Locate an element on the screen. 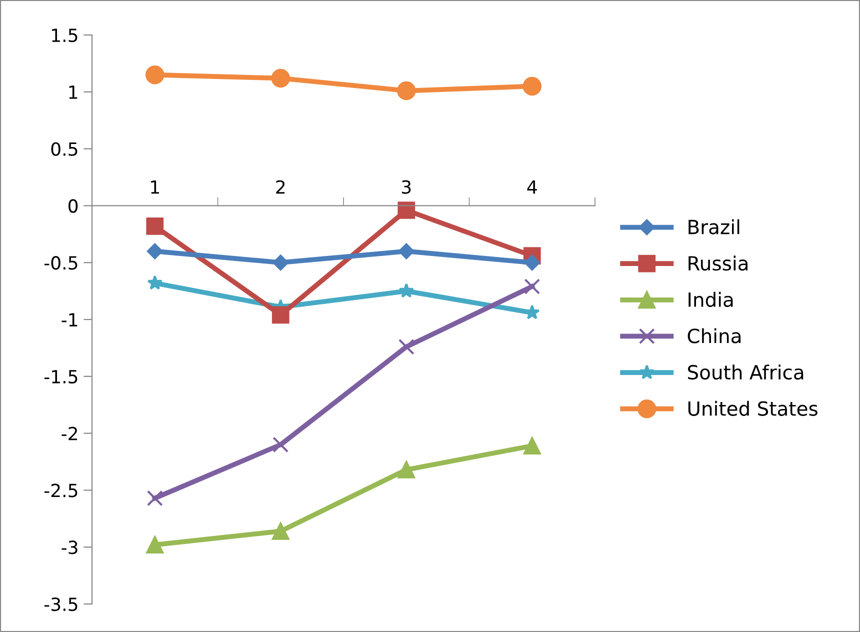 This screenshot has height=632, width=860. y-tick-label: -3.5 is located at coordinates (61, 604).